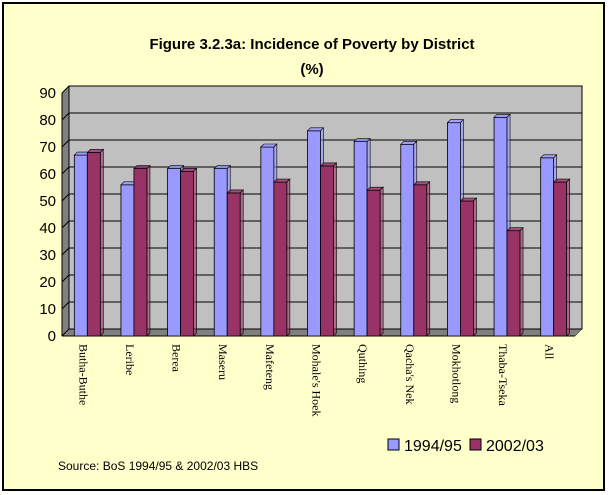 The width and height of the screenshot is (609, 495). What do you see at coordinates (83, 374) in the screenshot?
I see `x-category-label: Butha-Buthe` at bounding box center [83, 374].